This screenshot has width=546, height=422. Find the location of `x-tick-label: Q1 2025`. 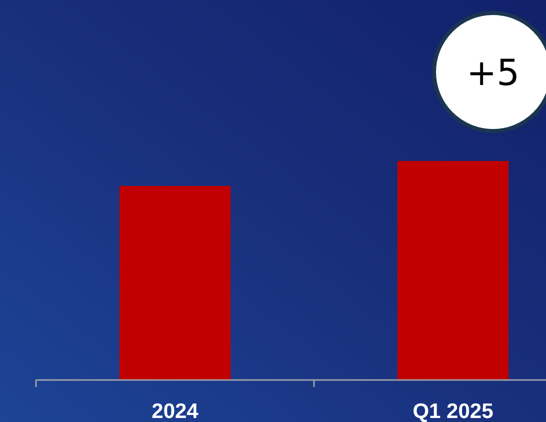

x-tick-label: Q1 2025 is located at coordinates (453, 411).